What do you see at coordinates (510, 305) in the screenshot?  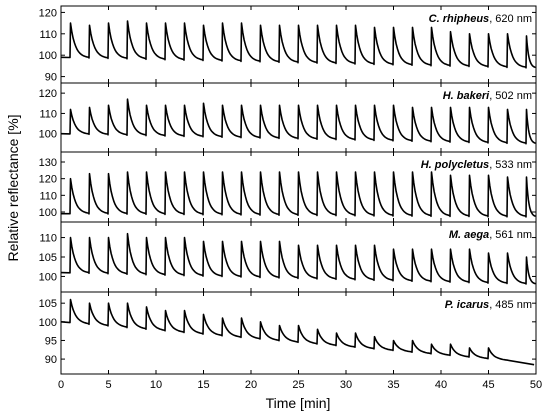 I see `wavelength-label: , 485 nm` at bounding box center [510, 305].